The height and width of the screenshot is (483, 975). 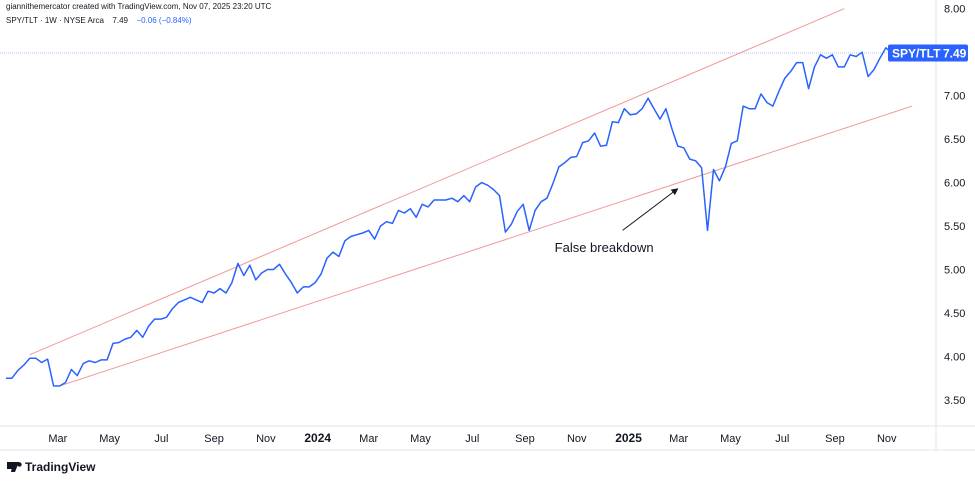 I want to click on last-value-label: 7.49, so click(x=120, y=20).